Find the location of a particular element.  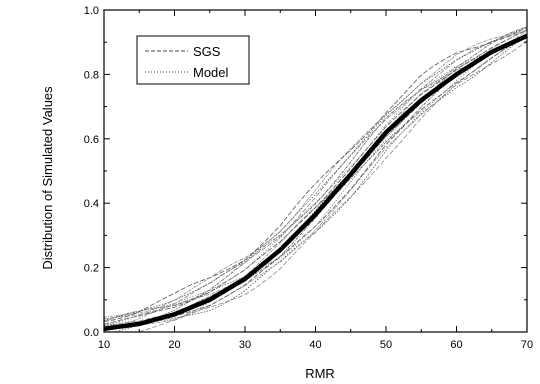

x-tick-label: 70 is located at coordinates (527, 345).